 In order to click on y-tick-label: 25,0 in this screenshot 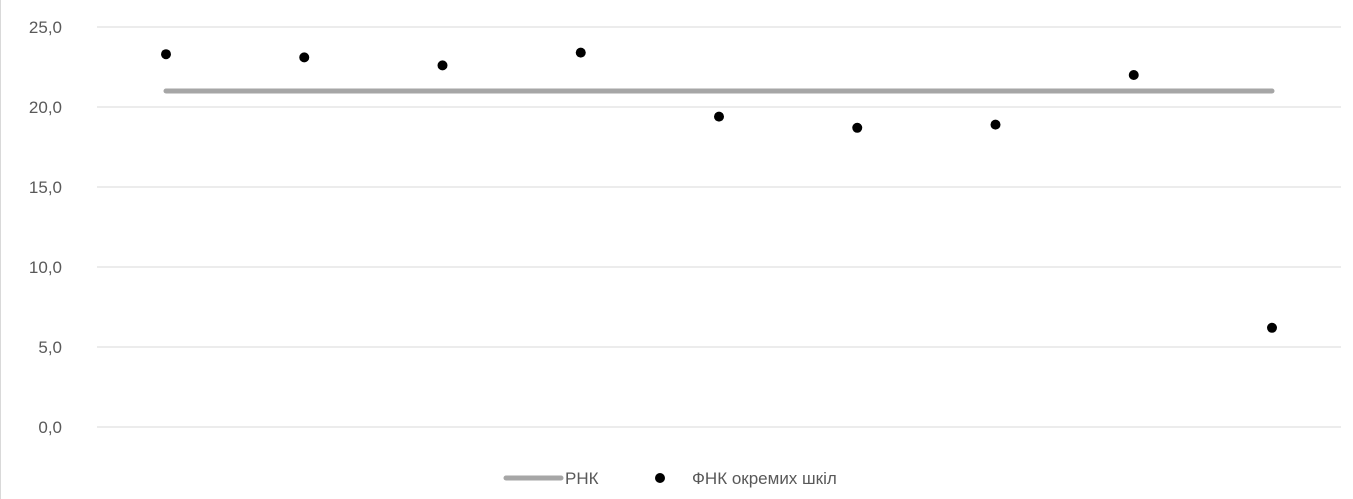, I will do `click(45, 27)`.